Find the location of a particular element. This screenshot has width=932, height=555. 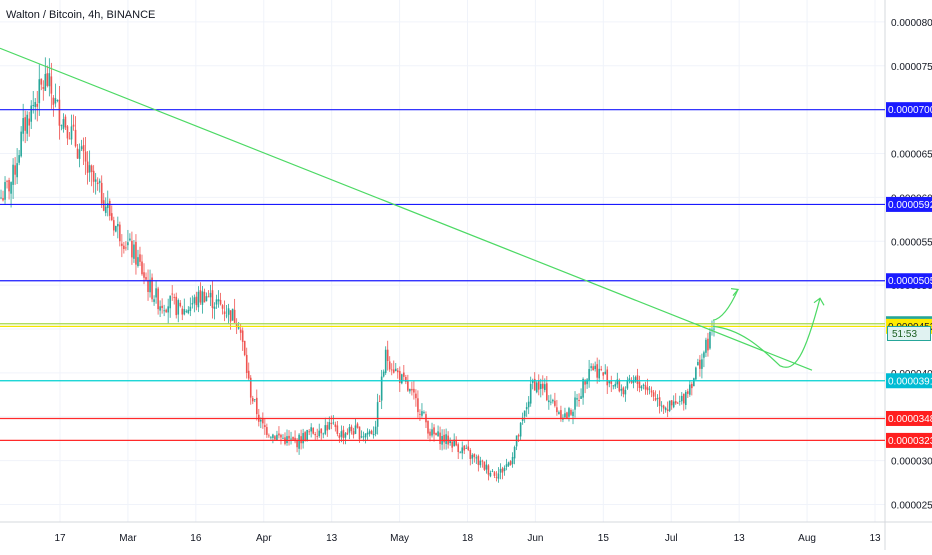

price-label: 0.0000323 is located at coordinates (910, 441).